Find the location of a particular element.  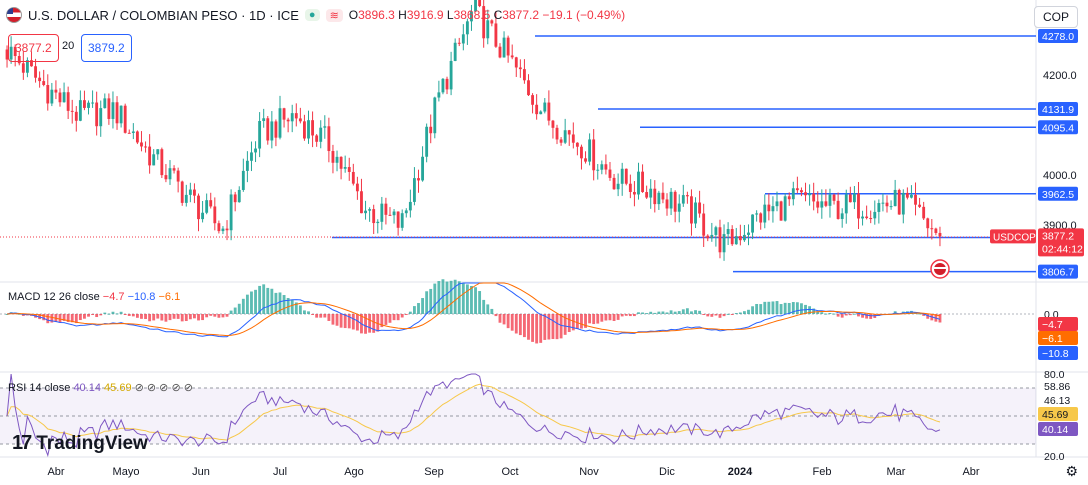

indicator-tag is located at coordinates (1058, 353).